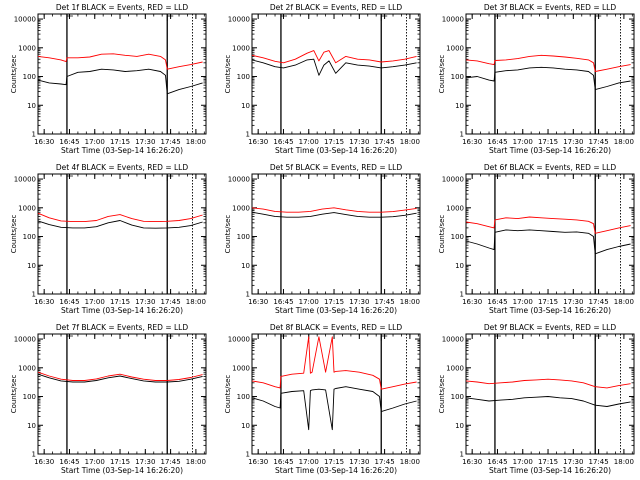 The image size is (640, 480). I want to click on panel-title: Det 9f BLACK = Events, RED = LLD, so click(550, 327).